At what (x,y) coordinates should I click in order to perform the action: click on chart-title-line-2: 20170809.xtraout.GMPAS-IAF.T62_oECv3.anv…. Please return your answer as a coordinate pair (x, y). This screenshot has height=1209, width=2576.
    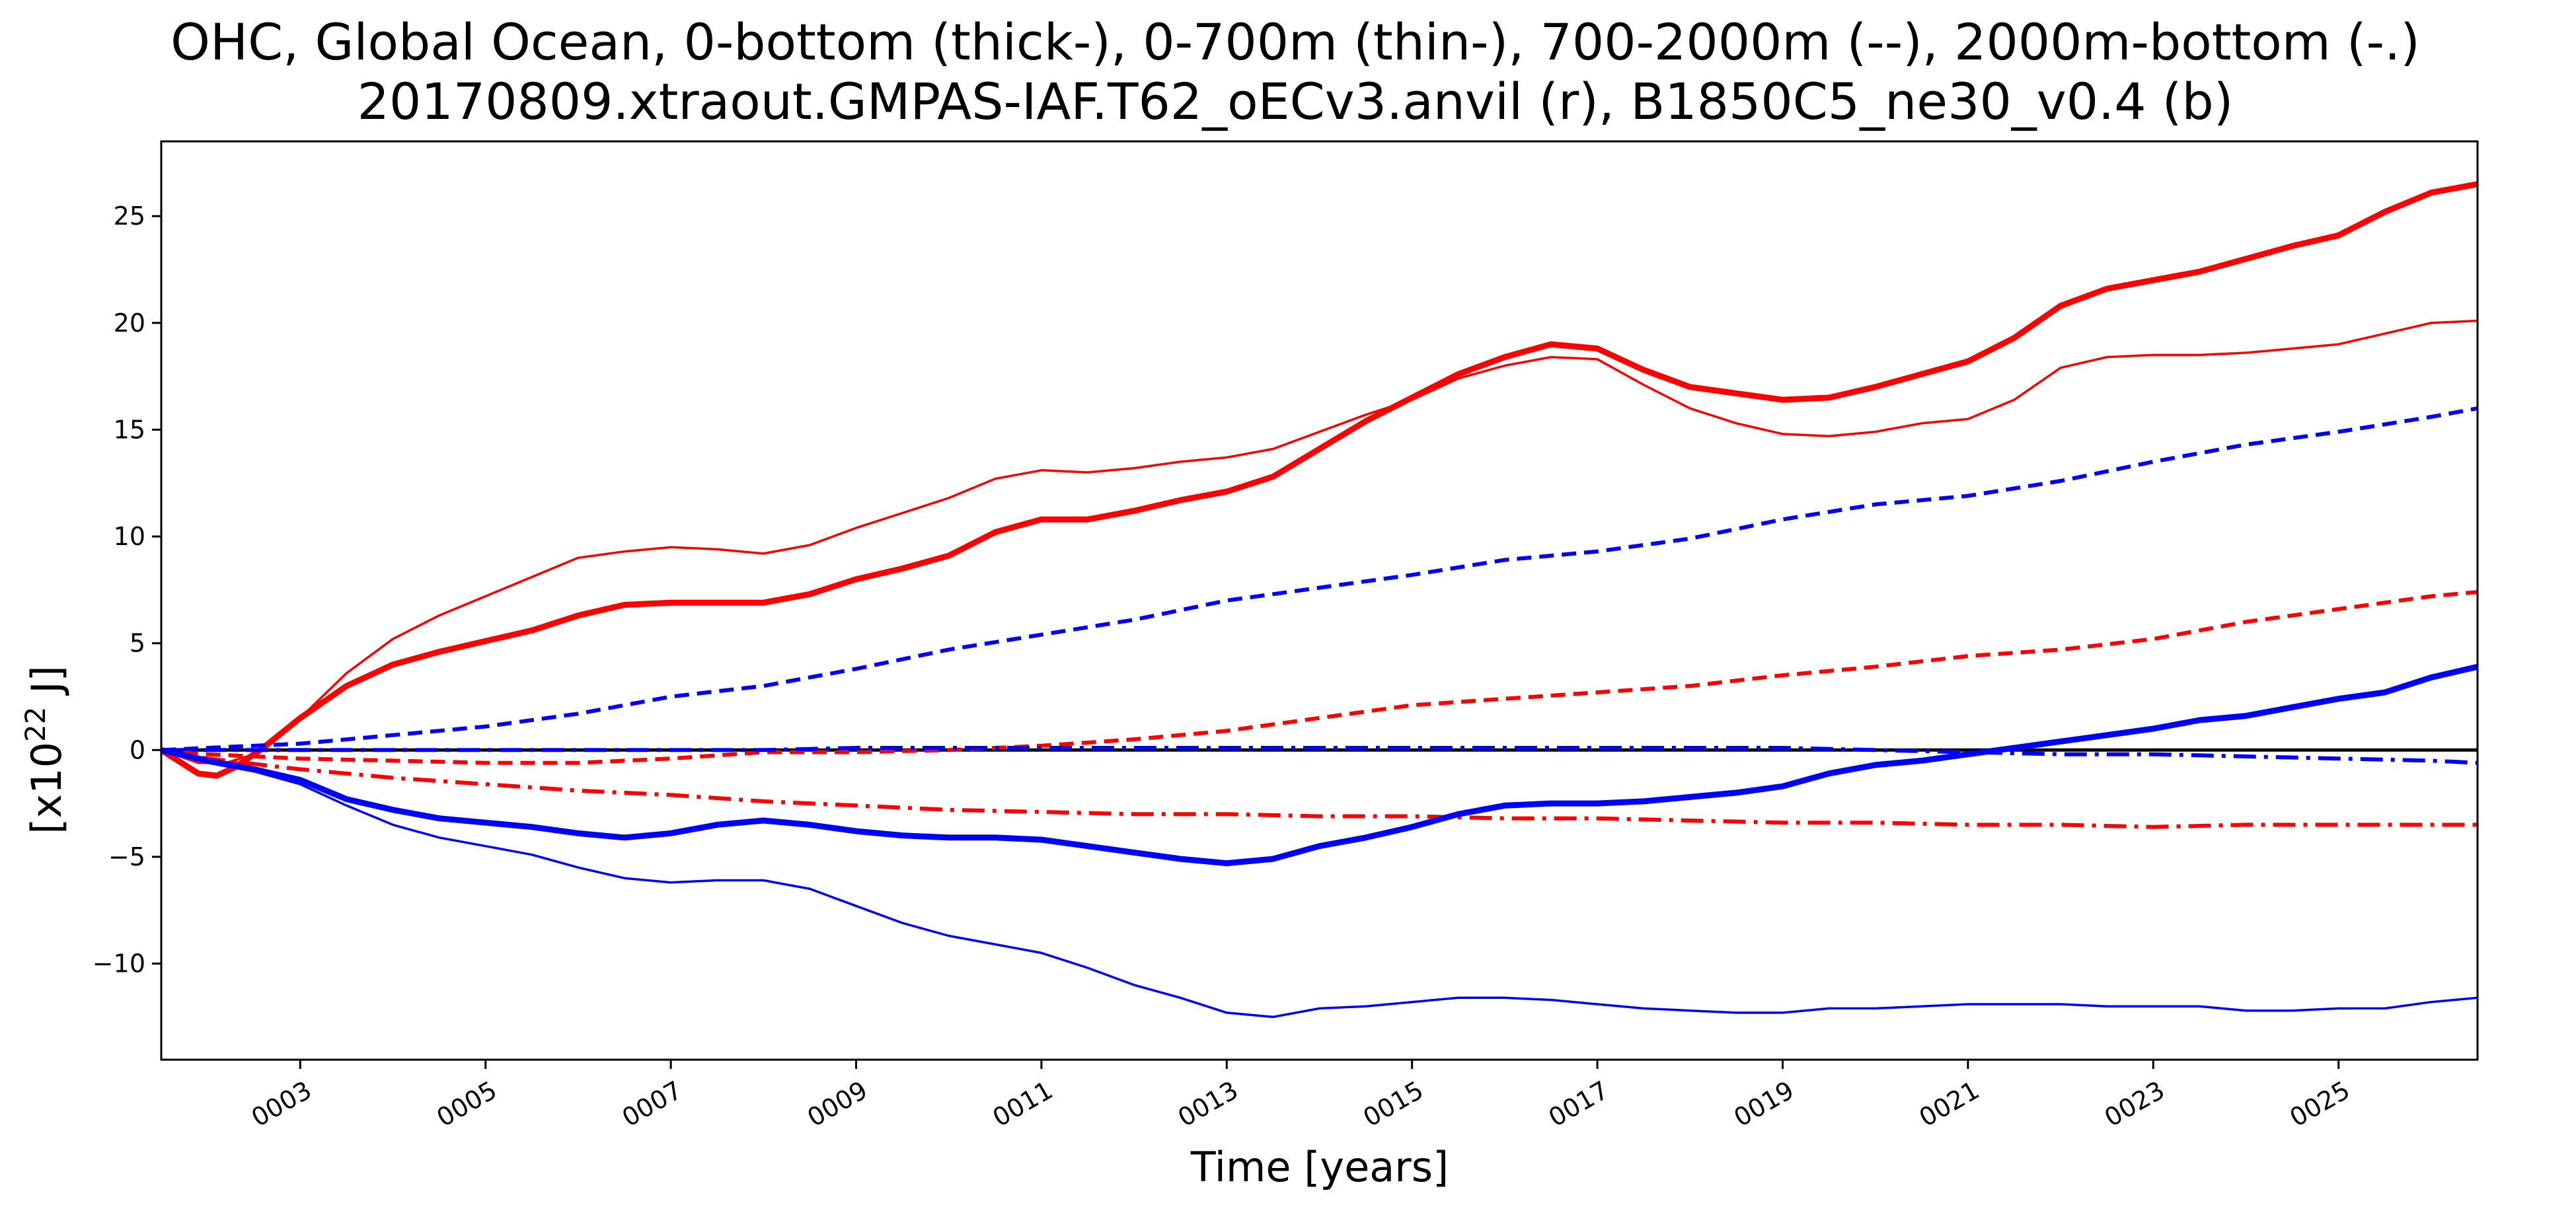
    Looking at the image, I should click on (1296, 101).